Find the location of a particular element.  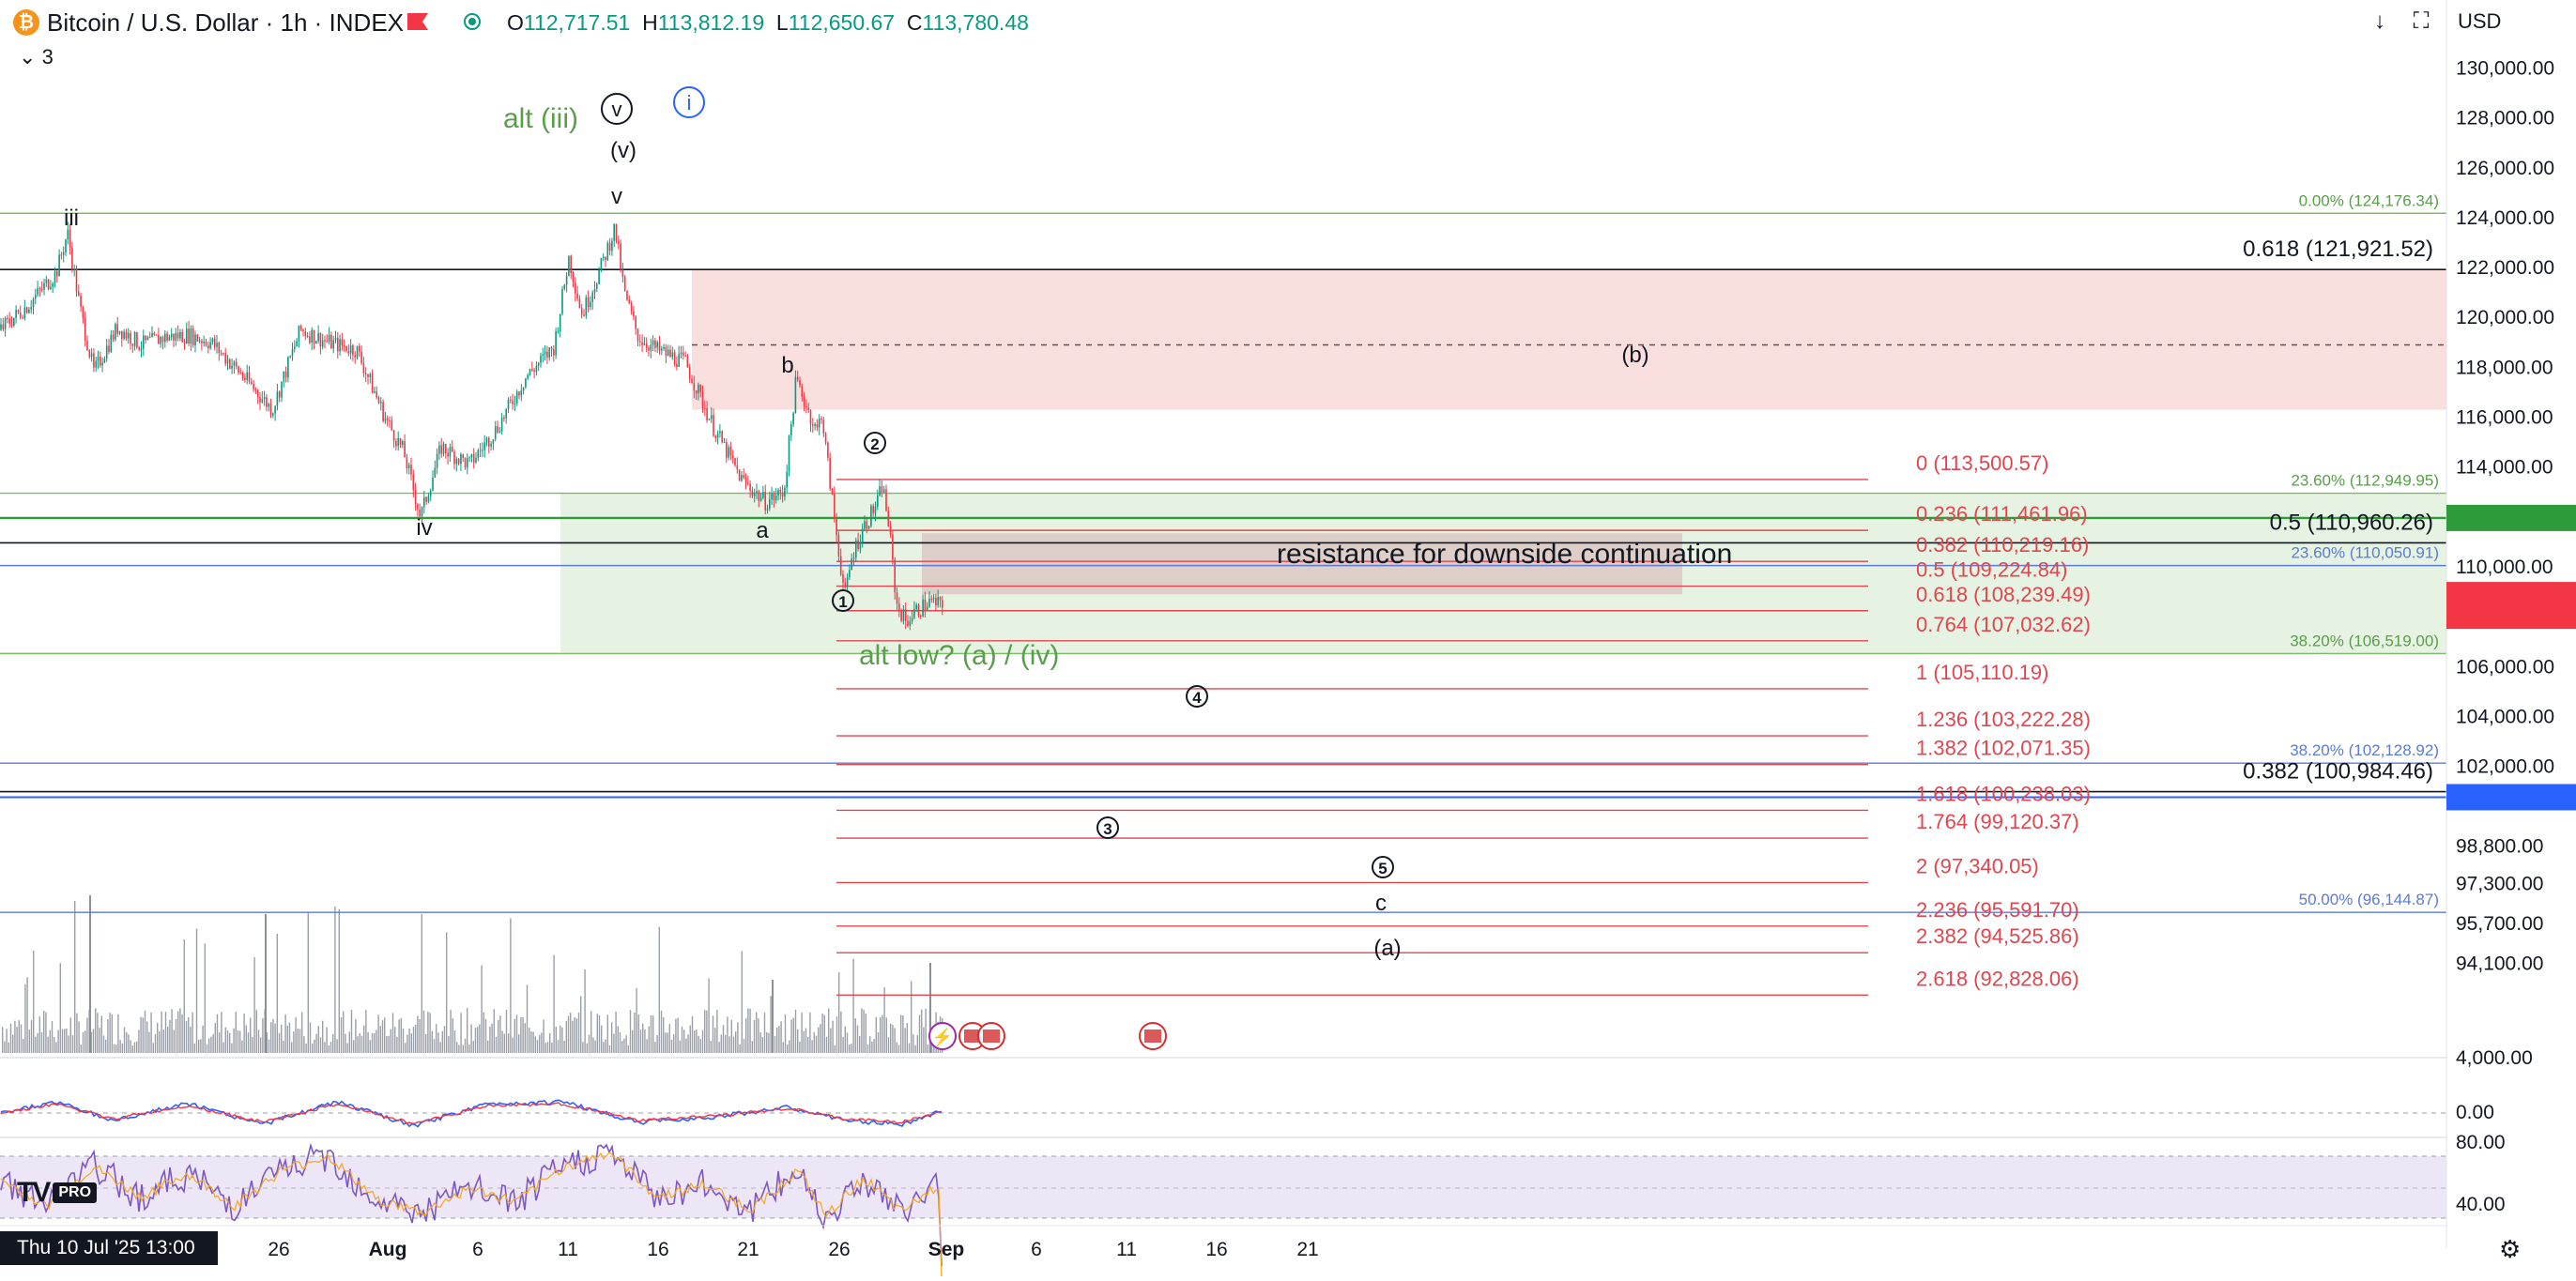

gear-icon: ⚙ is located at coordinates (2511, 1249).